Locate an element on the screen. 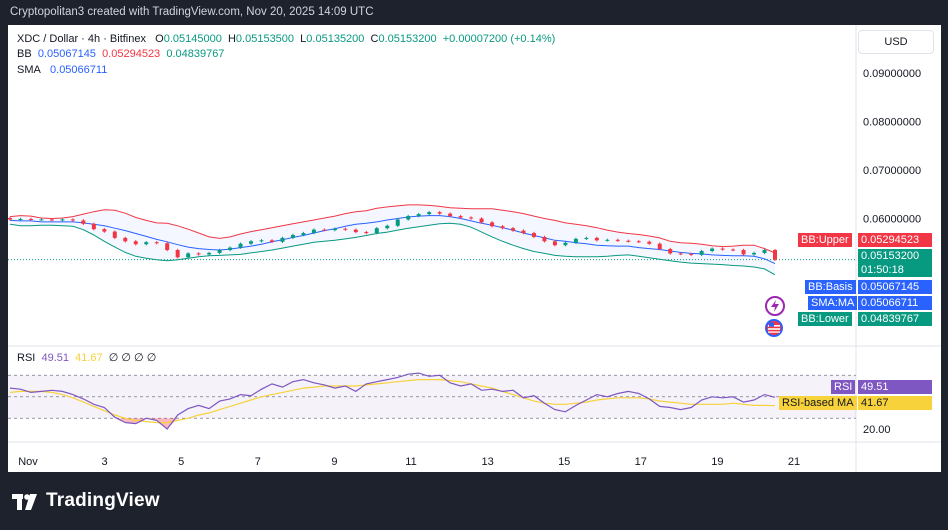 The height and width of the screenshot is (530, 948). bb-legend-lower: 0.04839767 is located at coordinates (195, 54).